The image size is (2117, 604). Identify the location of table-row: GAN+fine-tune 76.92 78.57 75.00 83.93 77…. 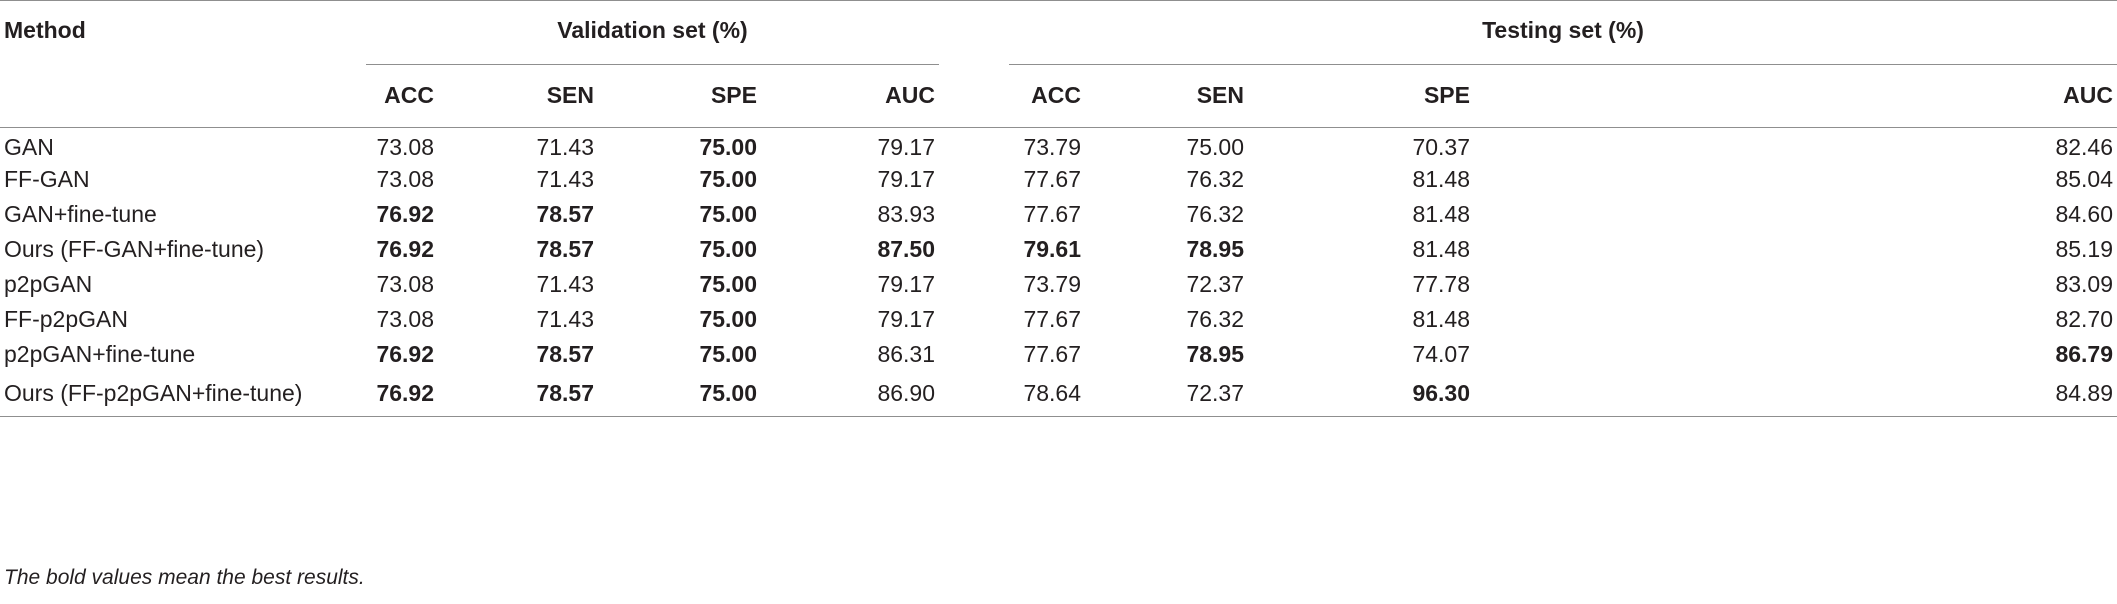
(1058, 214).